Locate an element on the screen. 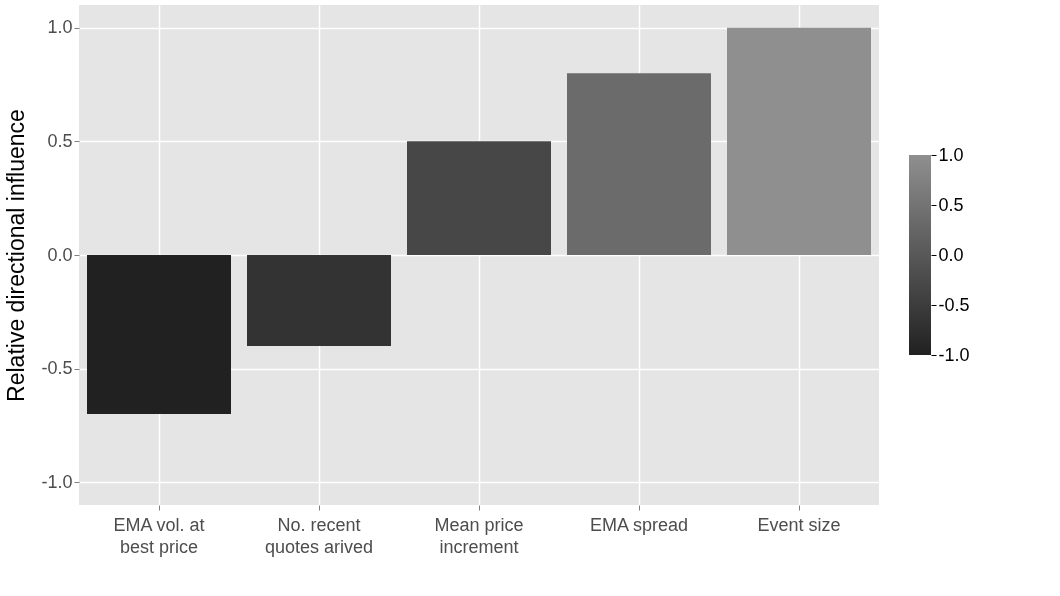 The width and height of the screenshot is (1060, 596). y-tick-label: 0.5 is located at coordinates (60, 140).